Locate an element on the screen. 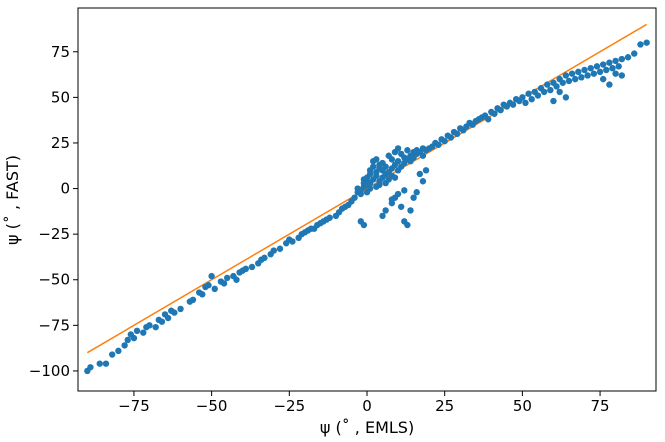 The width and height of the screenshot is (665, 442). y-tick-label: −25 is located at coordinates (54, 234).